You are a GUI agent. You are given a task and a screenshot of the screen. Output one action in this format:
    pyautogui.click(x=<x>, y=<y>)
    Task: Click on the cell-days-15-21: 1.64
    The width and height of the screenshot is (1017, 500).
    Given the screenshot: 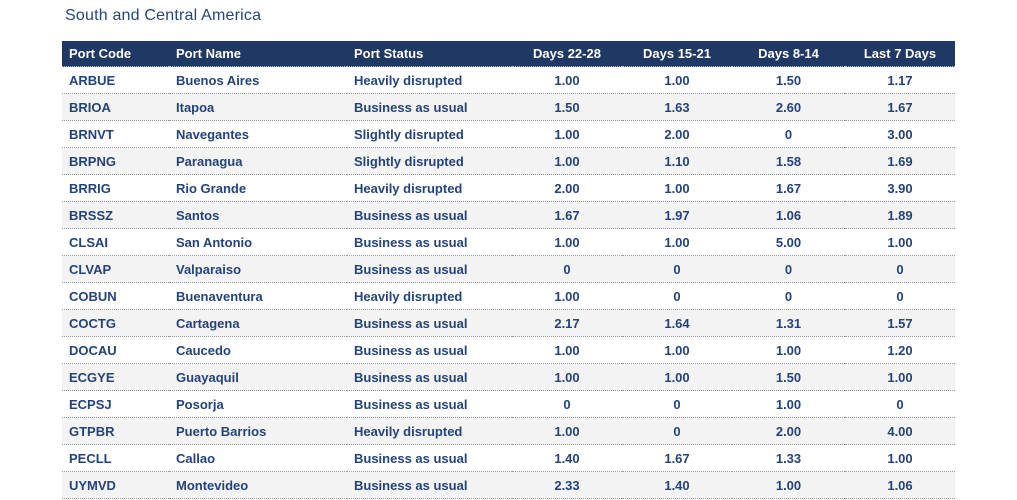 What is the action you would take?
    pyautogui.click(x=677, y=323)
    